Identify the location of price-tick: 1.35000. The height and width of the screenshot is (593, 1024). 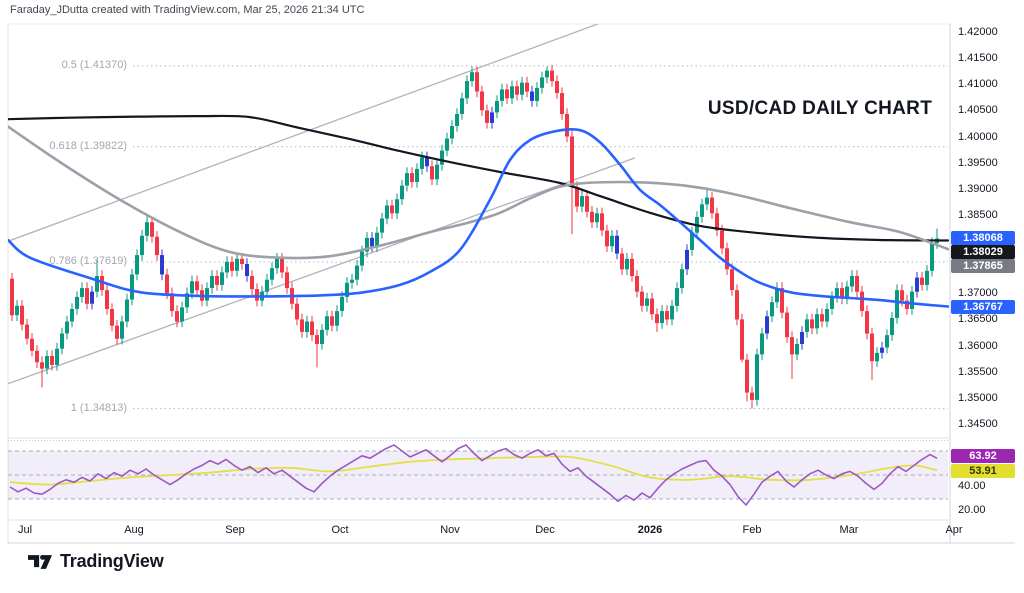
(978, 397).